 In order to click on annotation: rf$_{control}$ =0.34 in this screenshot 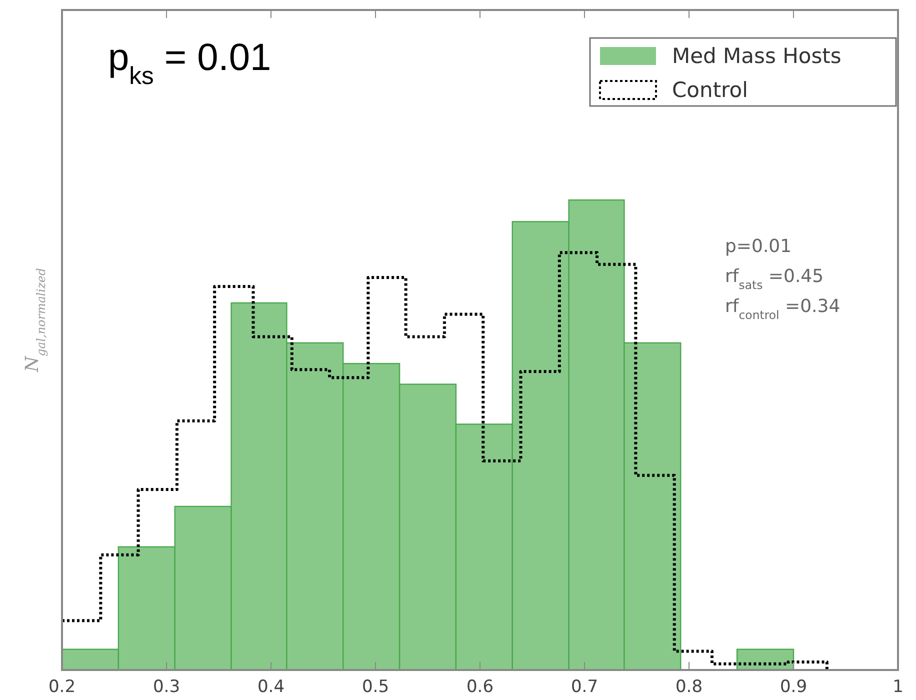, I will do `click(782, 309)`.